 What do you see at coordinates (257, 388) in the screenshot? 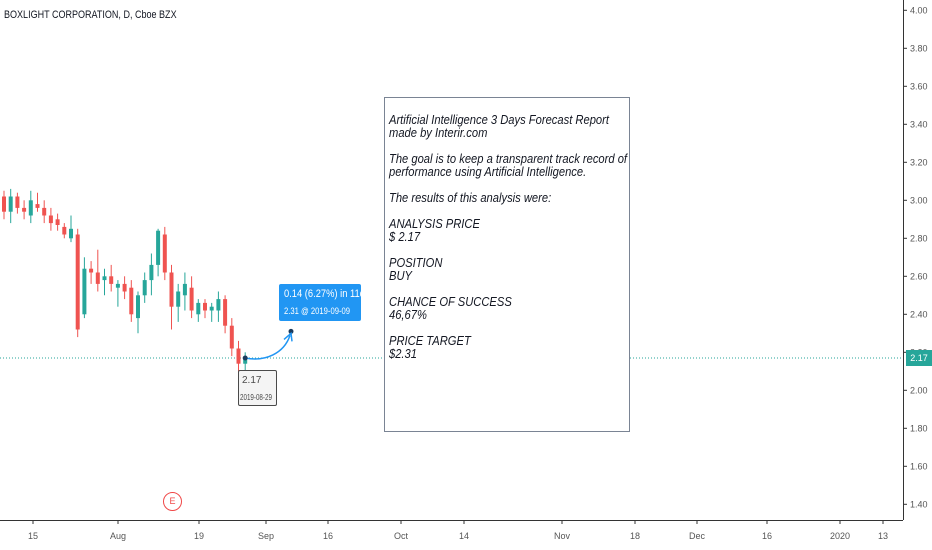
I see `start-marker-box: 2.17 2019-08-29` at bounding box center [257, 388].